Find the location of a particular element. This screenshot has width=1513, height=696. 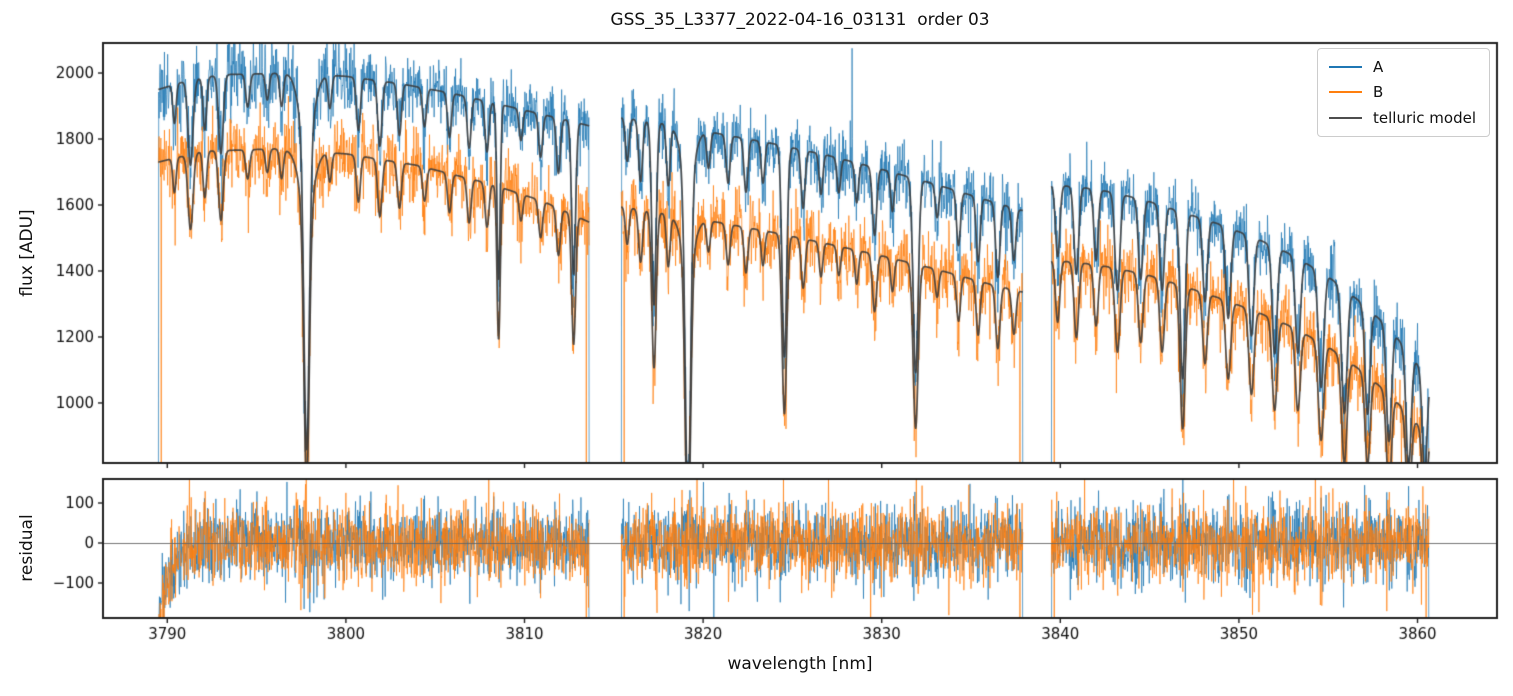

legend-entry-a: A is located at coordinates (1403, 67).